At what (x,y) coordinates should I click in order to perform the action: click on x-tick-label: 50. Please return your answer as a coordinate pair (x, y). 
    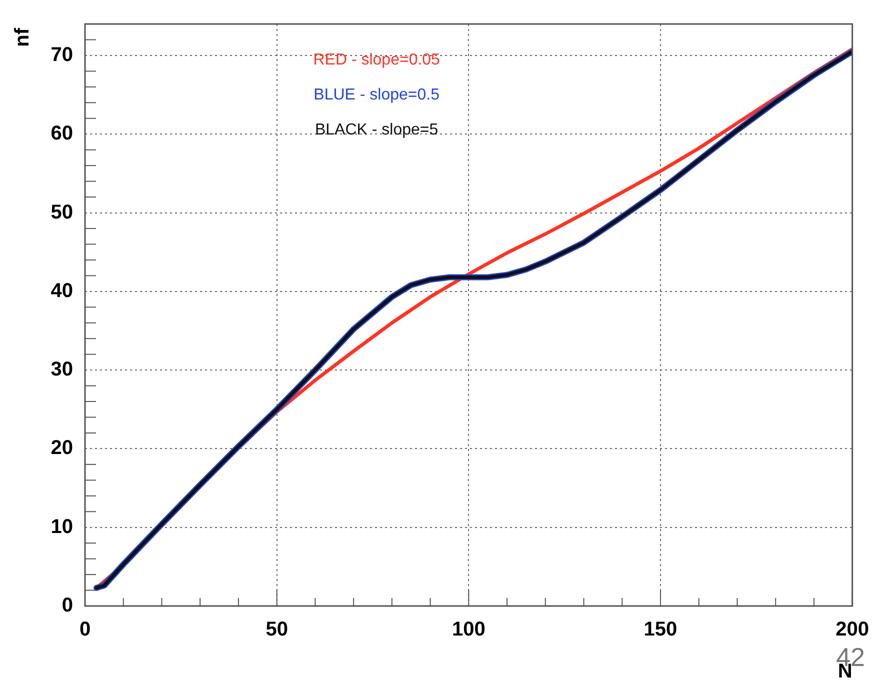
    Looking at the image, I should click on (277, 629).